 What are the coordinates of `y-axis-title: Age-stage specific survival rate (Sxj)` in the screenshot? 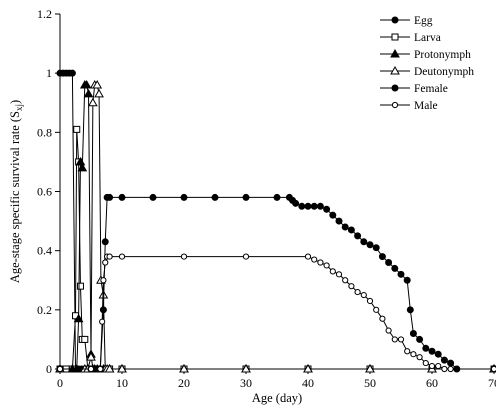 It's located at (16, 191).